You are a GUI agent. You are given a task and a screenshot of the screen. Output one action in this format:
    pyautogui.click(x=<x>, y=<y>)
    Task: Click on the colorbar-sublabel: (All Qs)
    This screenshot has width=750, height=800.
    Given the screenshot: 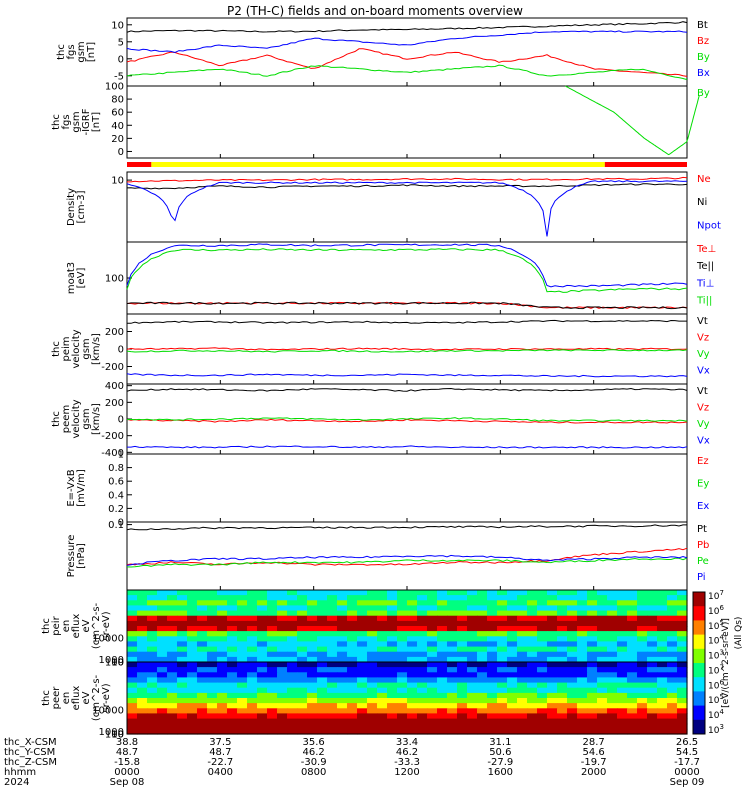 What is the action you would take?
    pyautogui.click(x=739, y=633)
    